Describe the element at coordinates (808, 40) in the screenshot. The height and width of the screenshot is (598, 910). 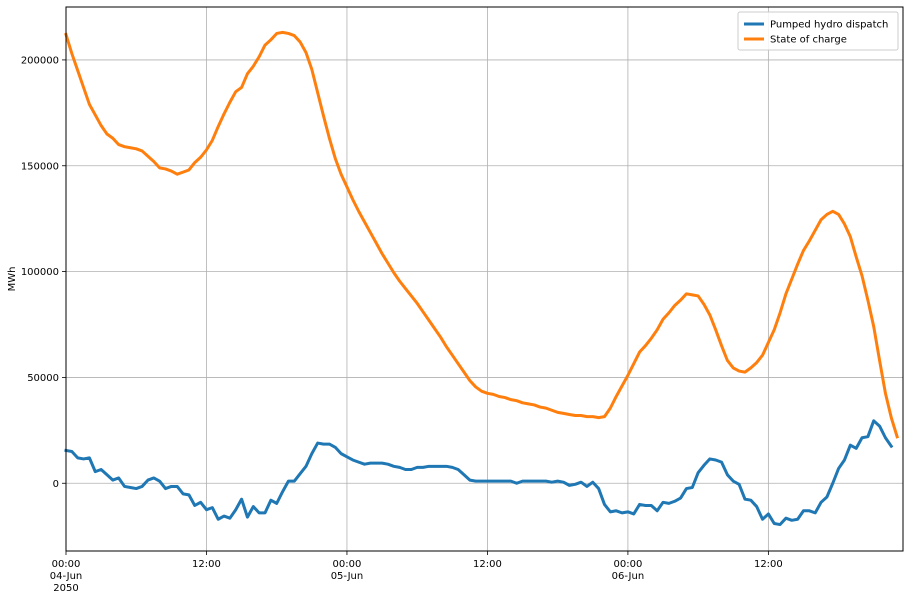
I see `legend-label: State of charge` at that location.